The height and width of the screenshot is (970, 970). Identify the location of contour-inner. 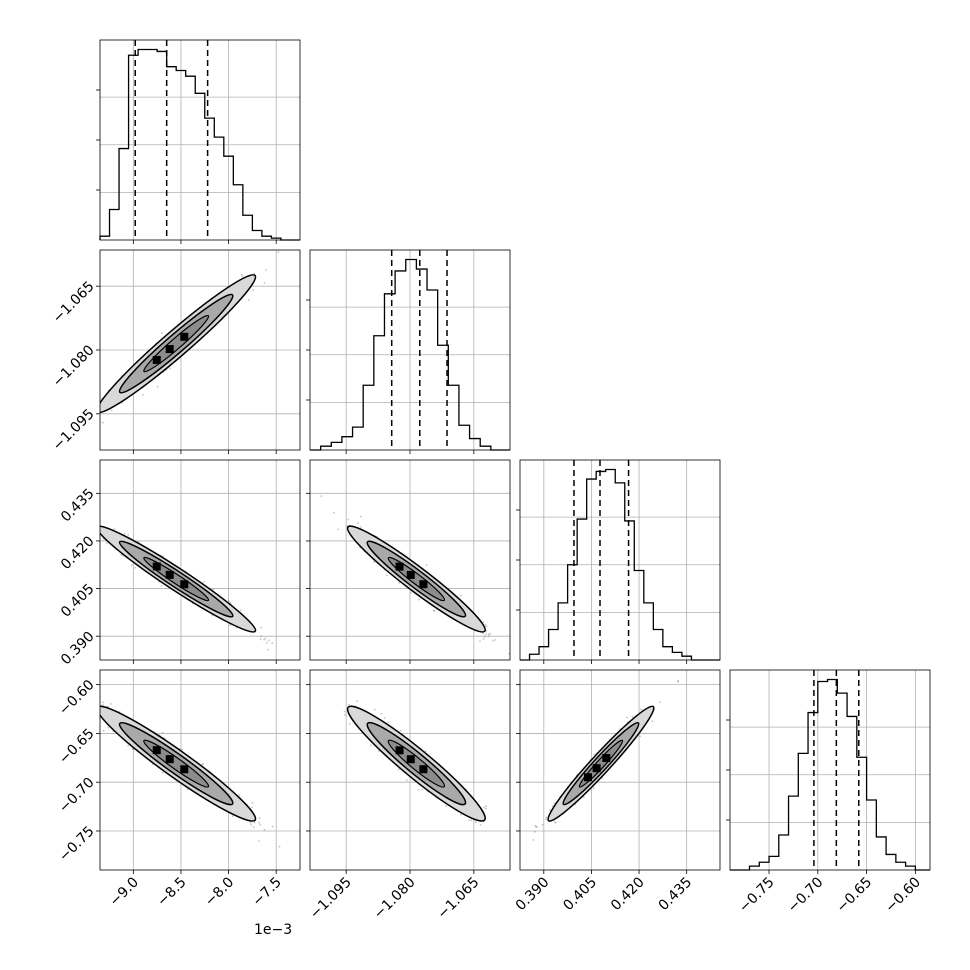
(176, 763).